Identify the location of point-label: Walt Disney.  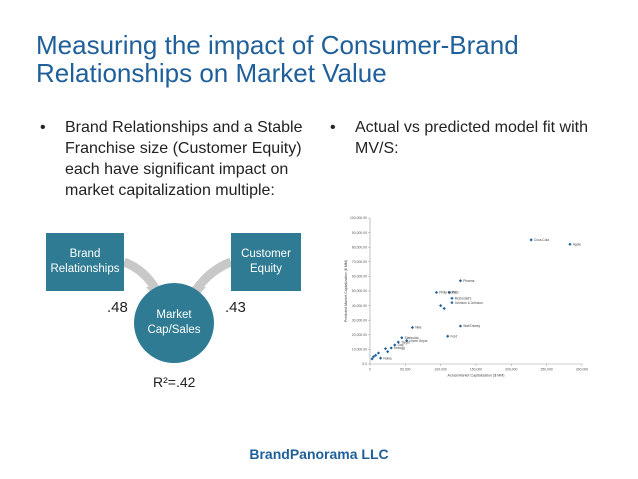
(471, 326).